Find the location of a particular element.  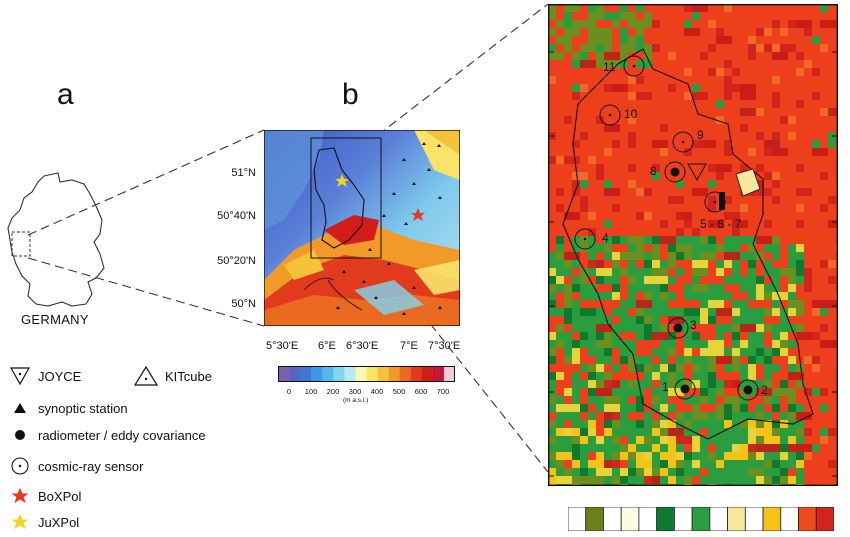

landuse-colorbar is located at coordinates (701, 519).